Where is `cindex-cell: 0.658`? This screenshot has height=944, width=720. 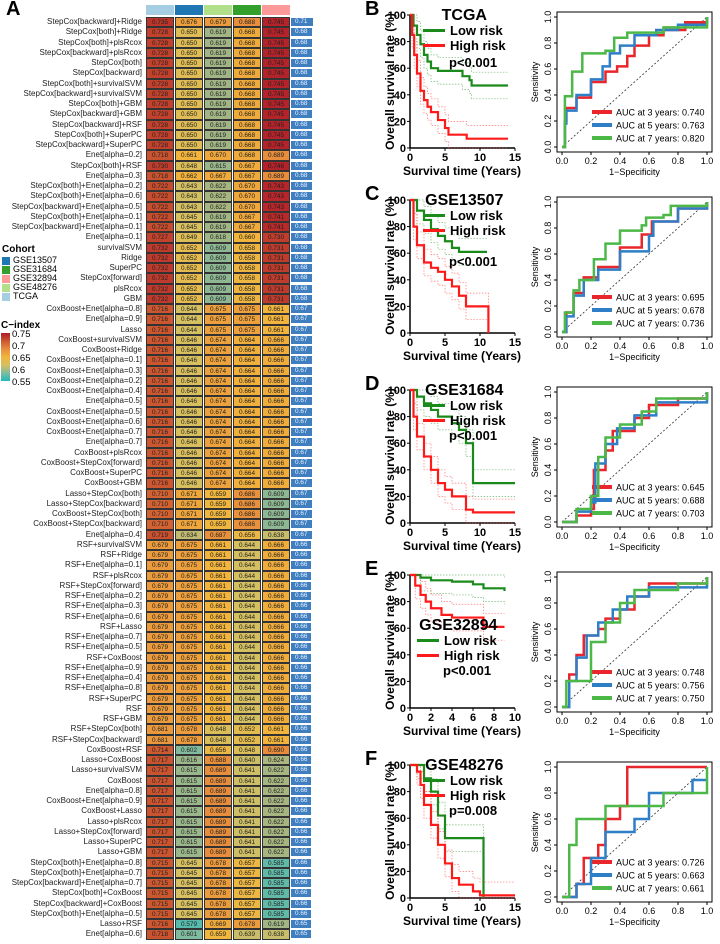
cindex-cell: 0.658 is located at coordinates (247, 257).